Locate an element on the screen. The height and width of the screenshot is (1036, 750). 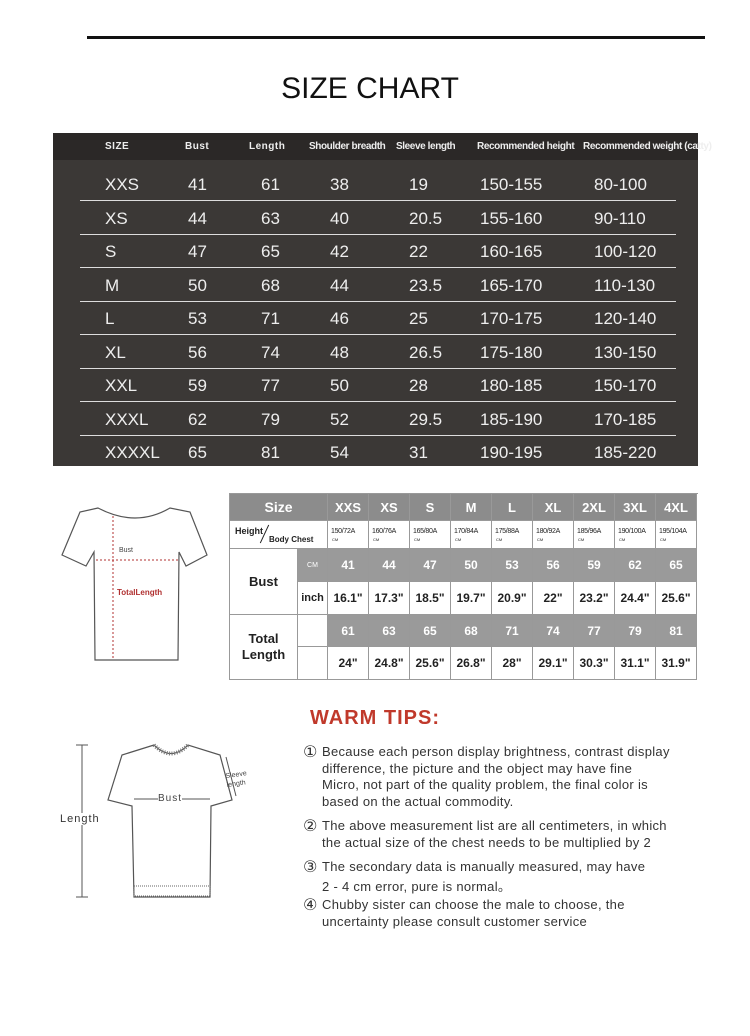
height-value: 185/96A is located at coordinates (589, 531).